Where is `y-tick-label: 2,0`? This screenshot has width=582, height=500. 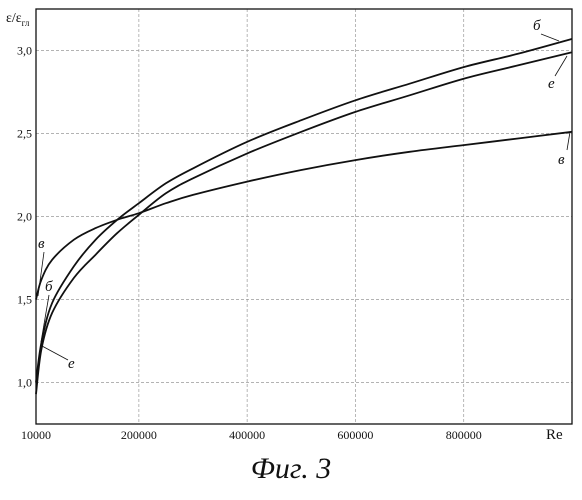 y-tick-label: 2,0 is located at coordinates (24, 217).